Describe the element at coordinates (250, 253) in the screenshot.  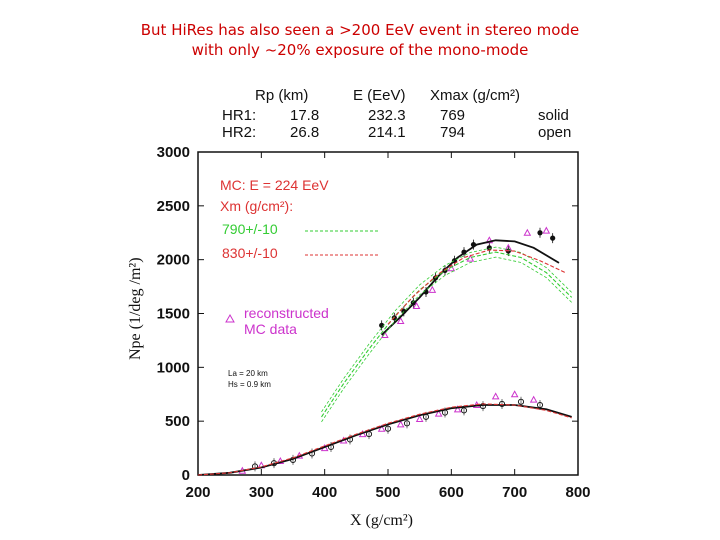
I see `legend-red-label: 830+/-10` at that location.